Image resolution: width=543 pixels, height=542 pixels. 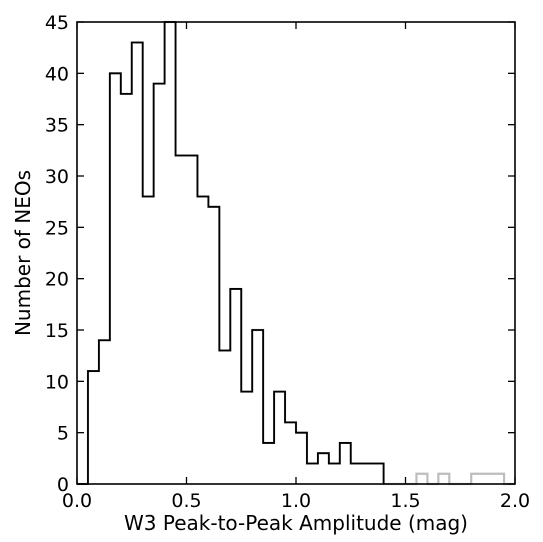 What do you see at coordinates (57, 280) in the screenshot?
I see `y-tick-label: 20` at bounding box center [57, 280].